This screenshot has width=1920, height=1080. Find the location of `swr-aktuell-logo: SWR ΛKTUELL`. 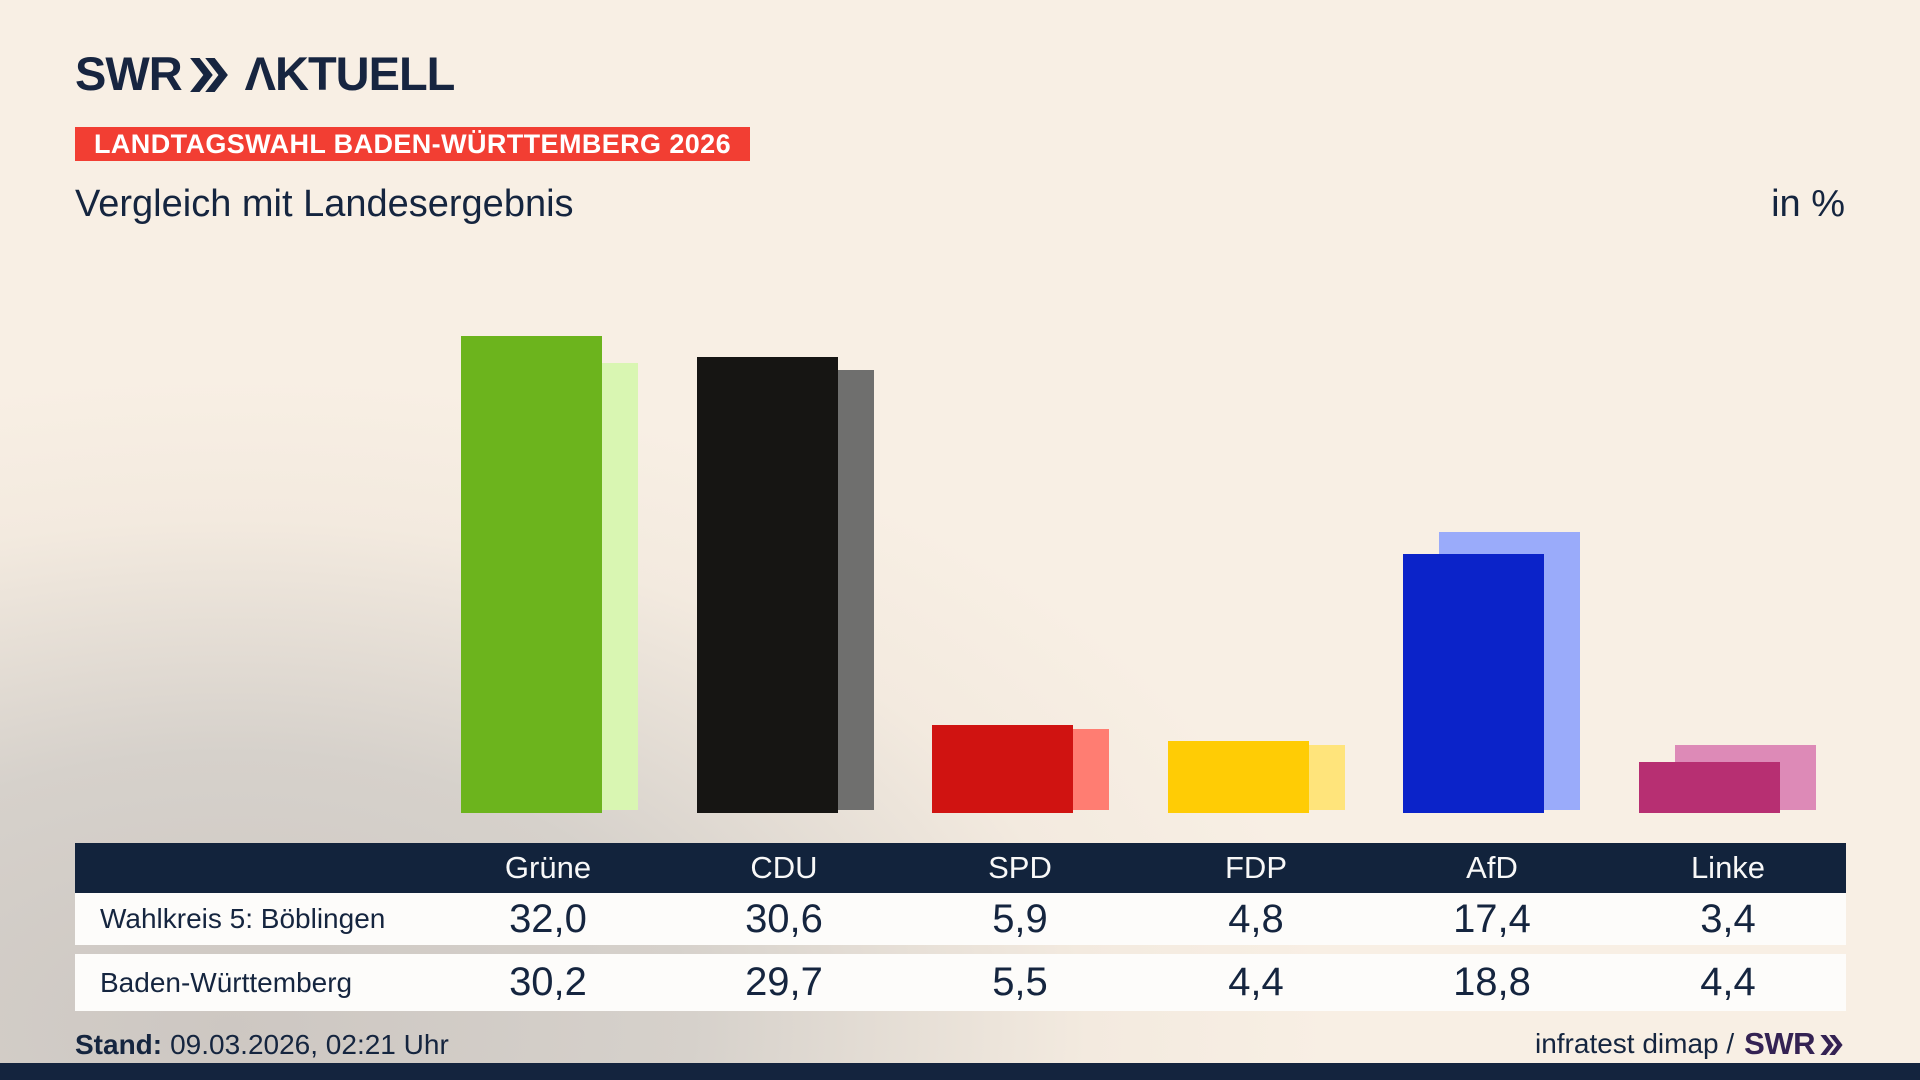

swr-aktuell-logo: SWR ΛKTUELL is located at coordinates (265, 73).